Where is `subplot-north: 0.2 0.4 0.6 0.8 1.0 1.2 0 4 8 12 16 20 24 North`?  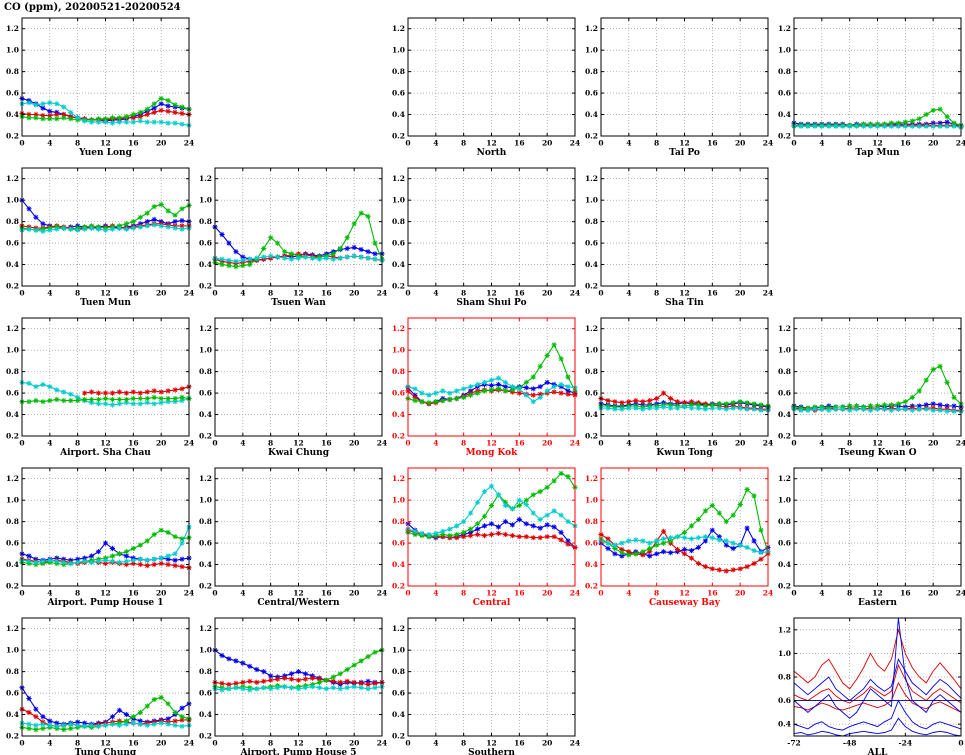 subplot-north: 0.2 0.4 0.6 0.8 1.0 1.2 0 4 8 12 16 20 24 North is located at coordinates (483, 81).